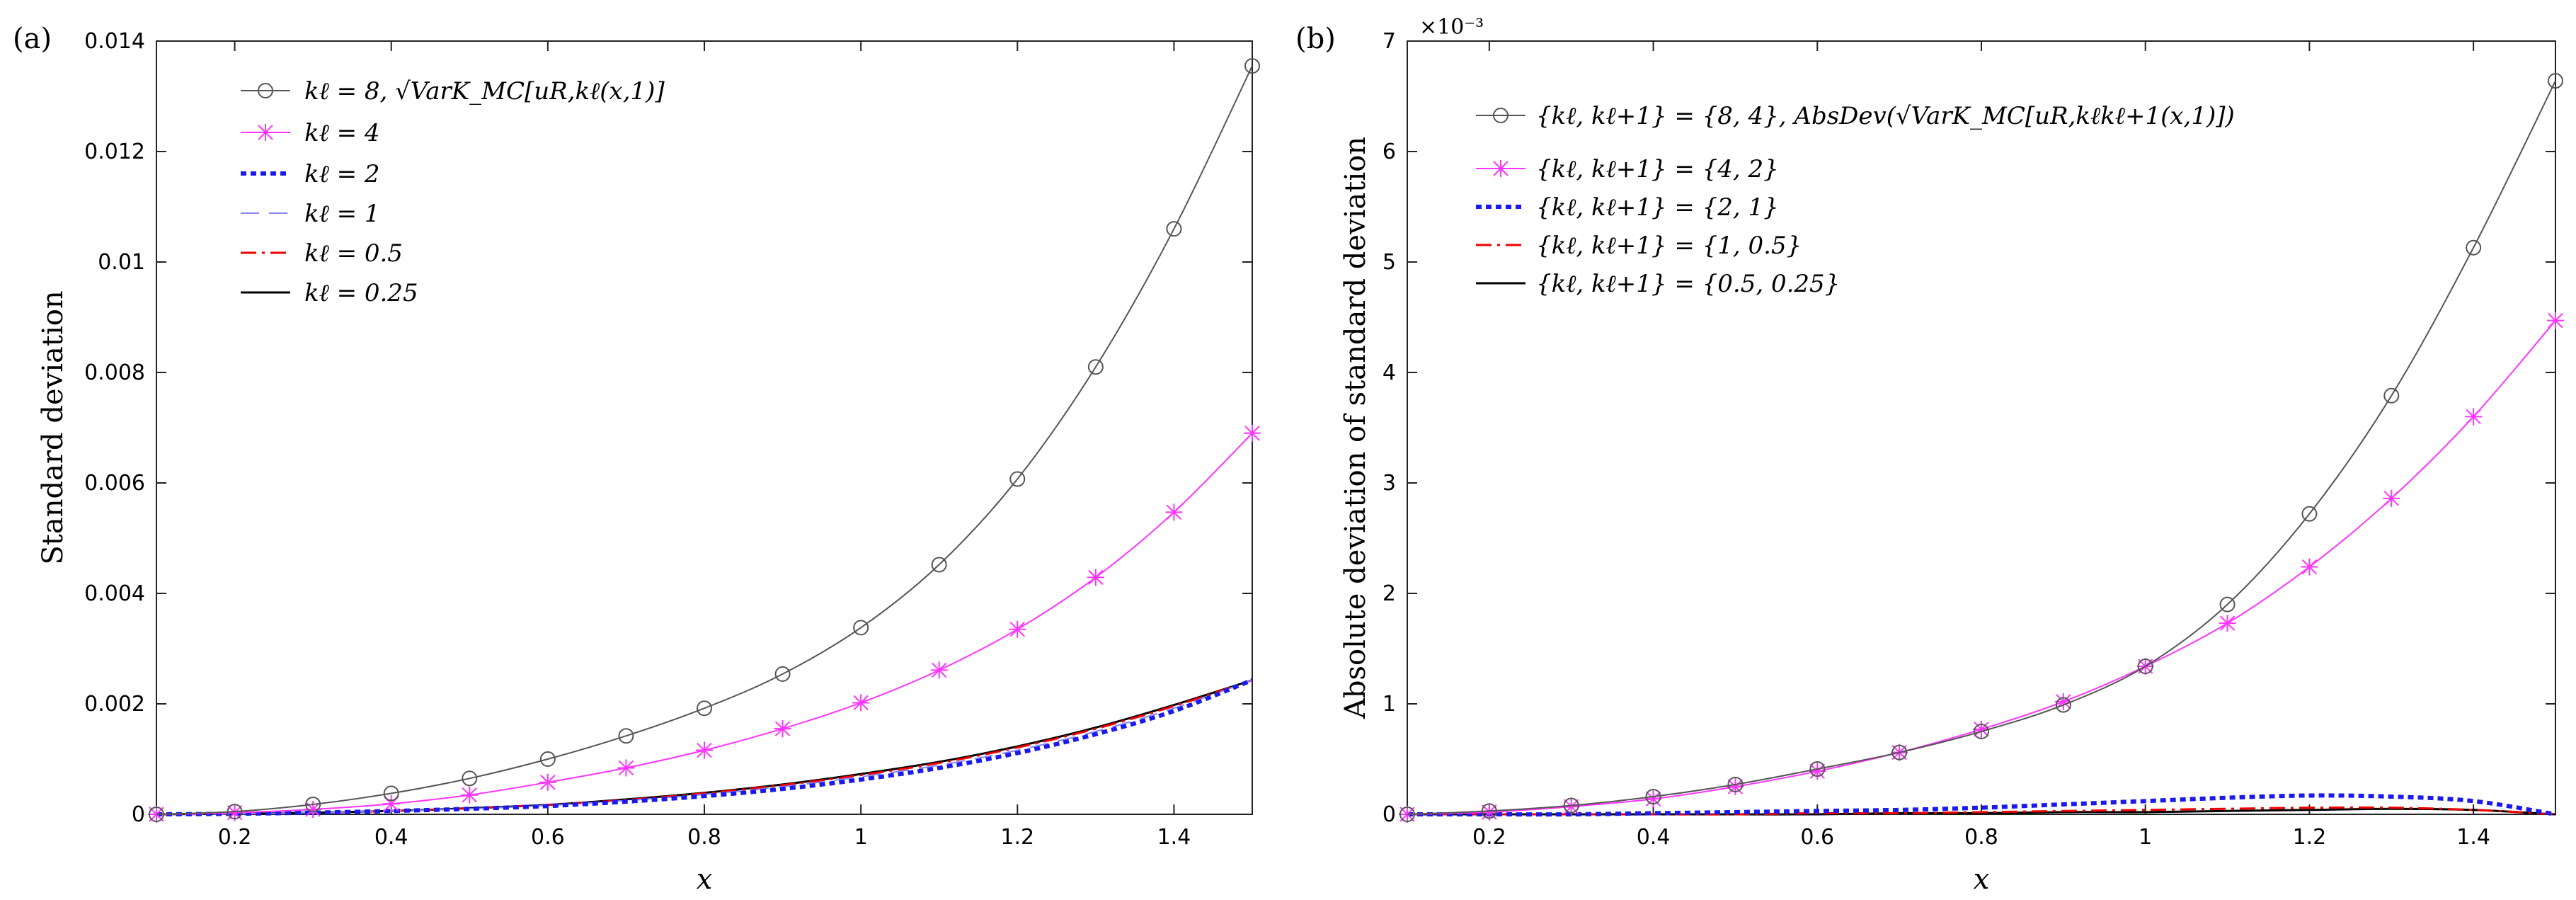  What do you see at coordinates (353, 253) in the screenshot?
I see `legend-label-a-4: kℓ = 0.5` at bounding box center [353, 253].